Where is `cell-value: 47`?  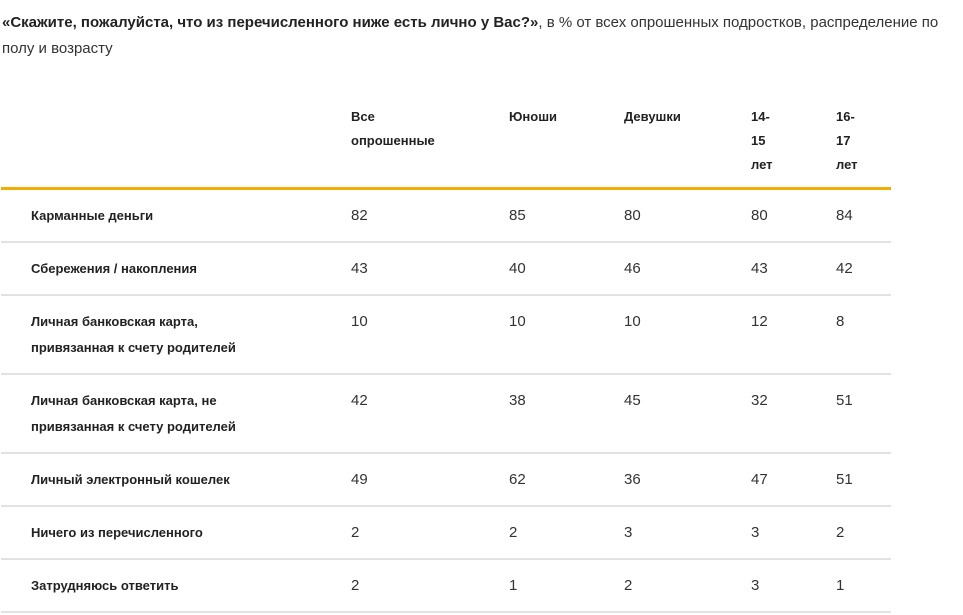 cell-value: 47 is located at coordinates (759, 479).